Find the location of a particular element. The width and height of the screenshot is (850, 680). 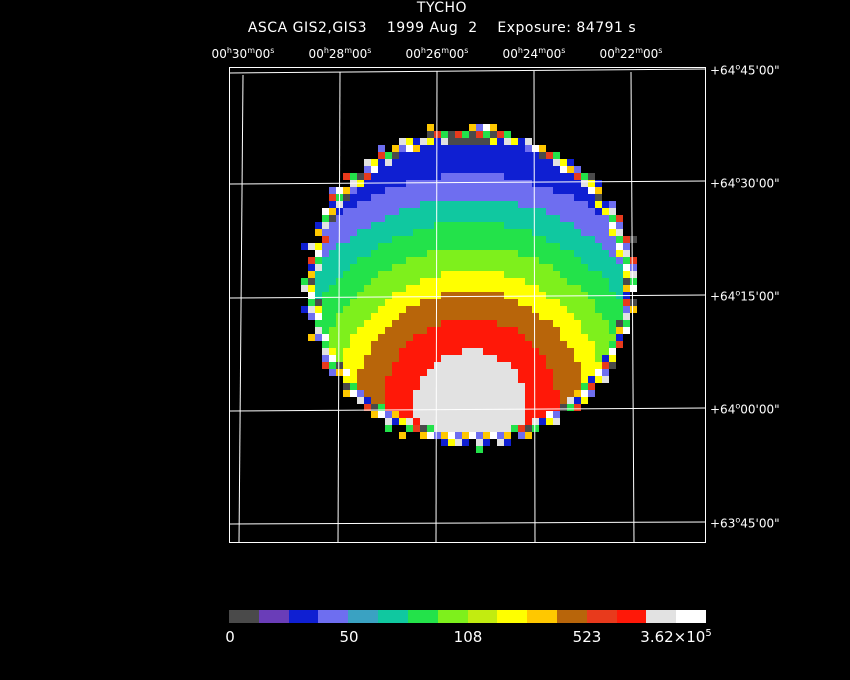

dec-label-2: +64o15'00" is located at coordinates (745, 296).